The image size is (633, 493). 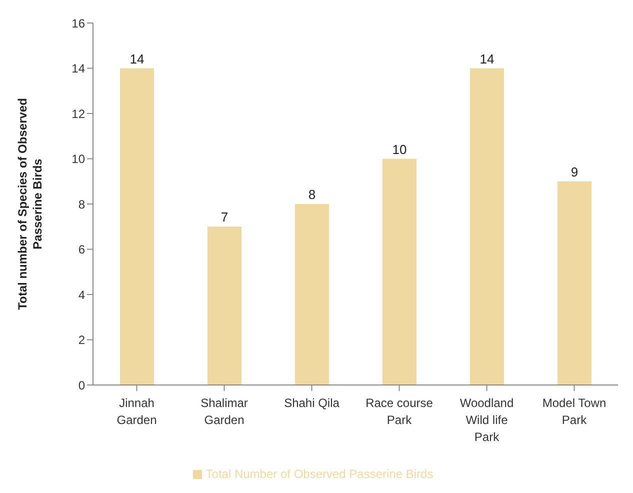 What do you see at coordinates (79, 113) in the screenshot?
I see `y-tick-label: 12` at bounding box center [79, 113].